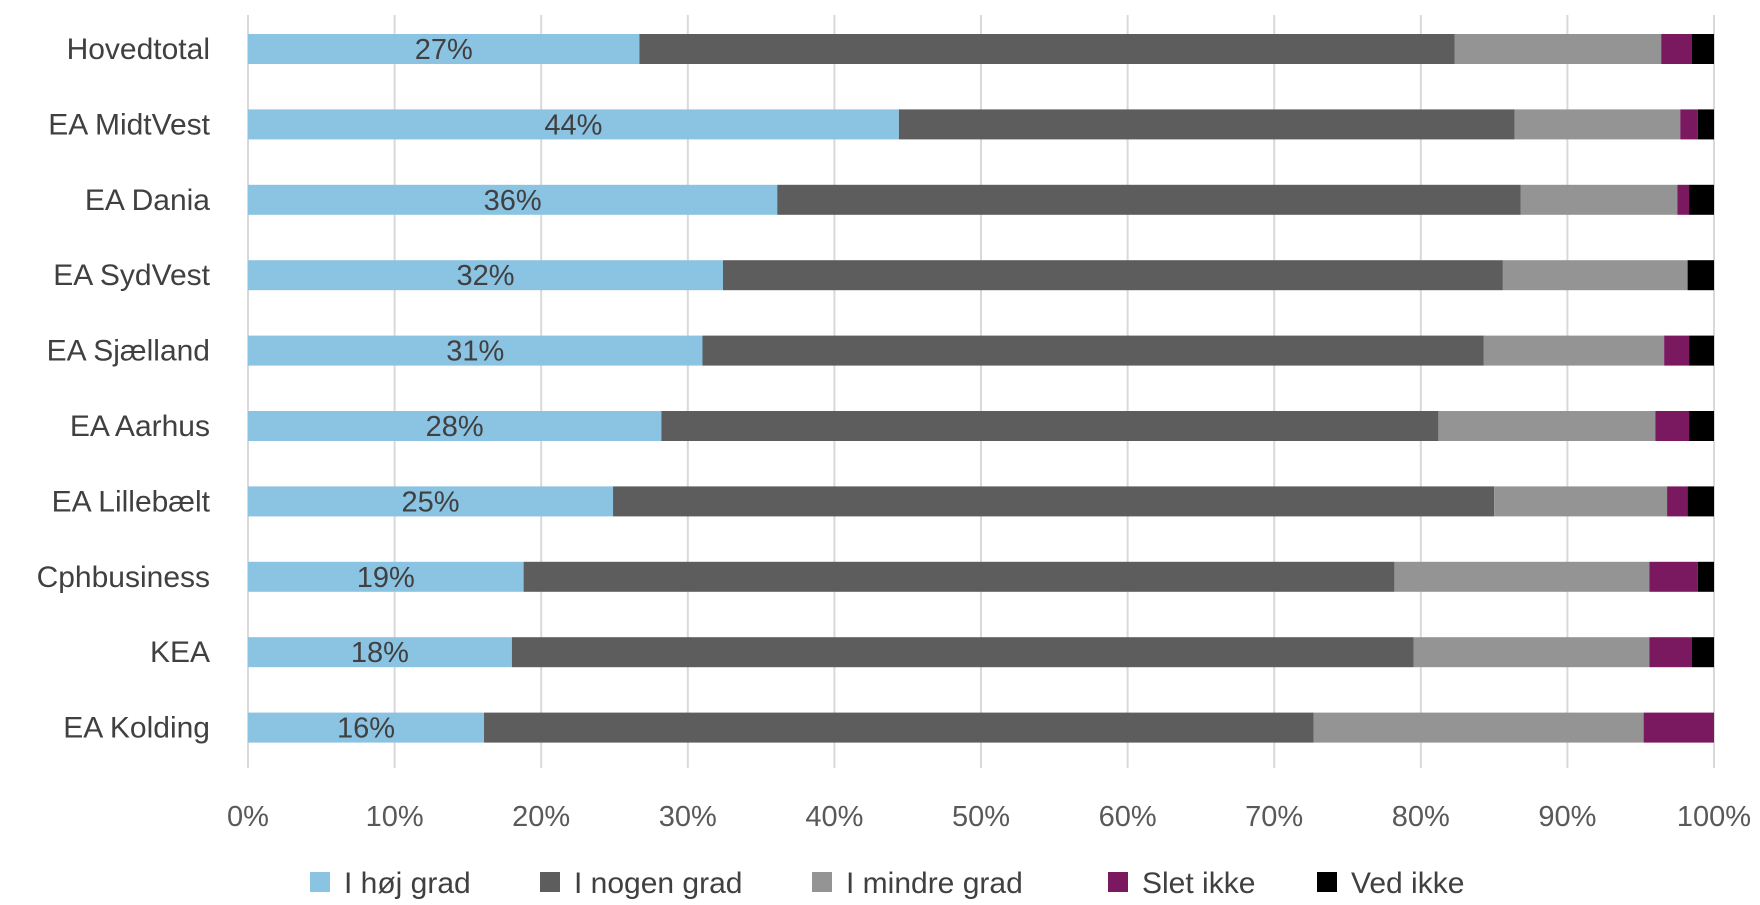 The width and height of the screenshot is (1760, 905). I want to click on category-label: EA Lillebælt, so click(131, 501).